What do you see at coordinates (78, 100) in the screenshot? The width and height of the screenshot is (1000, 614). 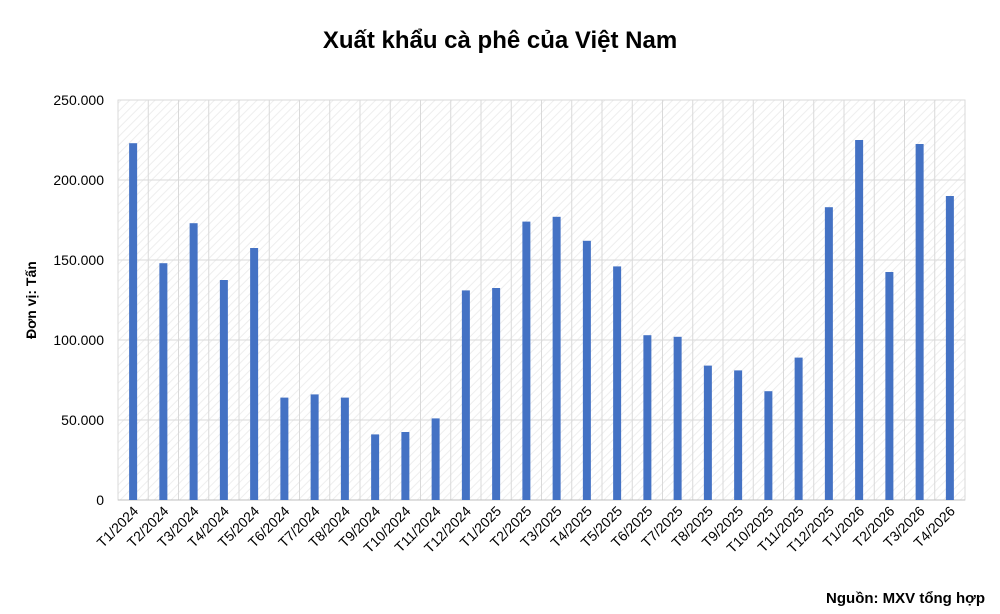 I see `y-tick-label: 250.000` at bounding box center [78, 100].